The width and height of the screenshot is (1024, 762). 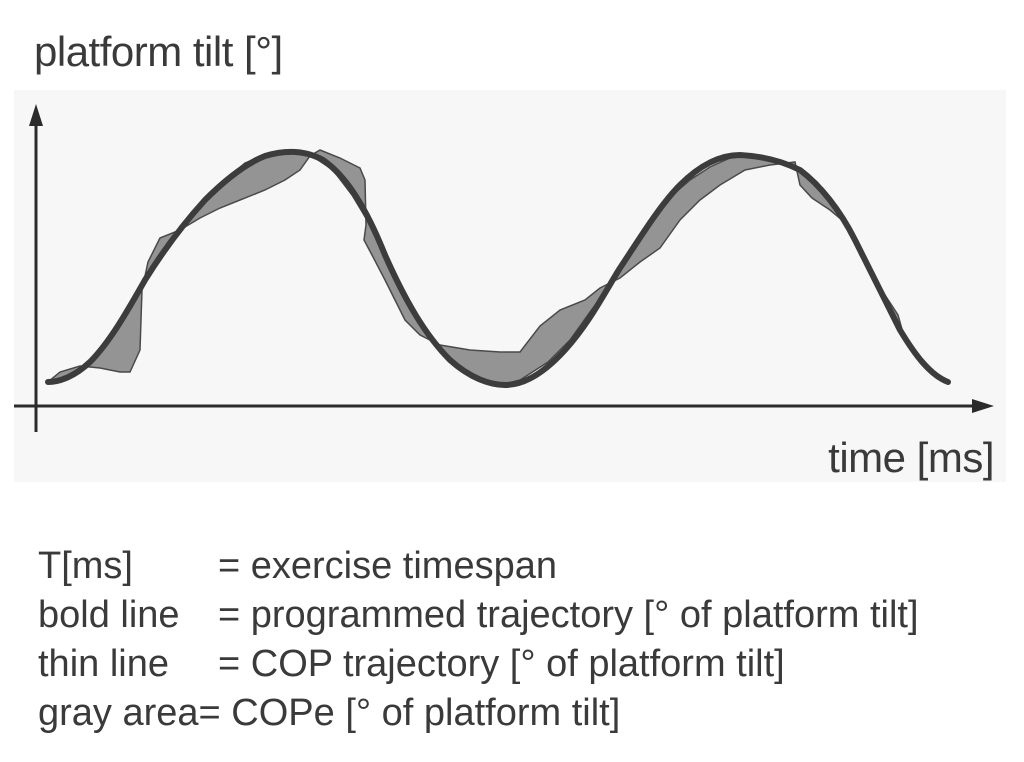 I want to click on legend-row-timespan: T[ms] = exercise timespan, so click(x=478, y=566).